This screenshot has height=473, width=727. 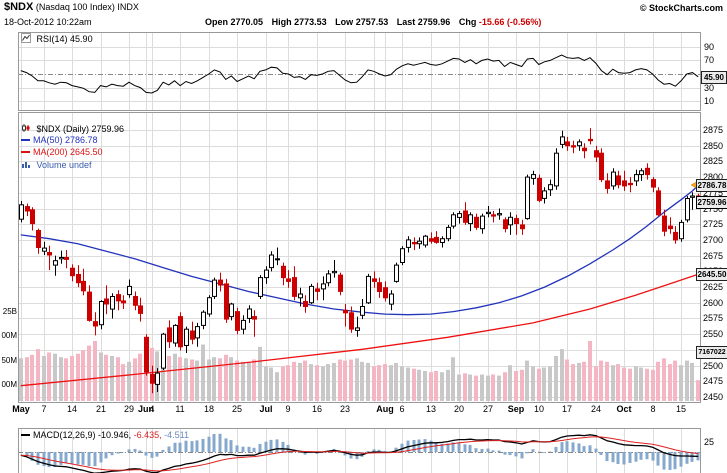 What do you see at coordinates (344, 409) in the screenshot?
I see `xaxis-tick-label: 23` at bounding box center [344, 409].